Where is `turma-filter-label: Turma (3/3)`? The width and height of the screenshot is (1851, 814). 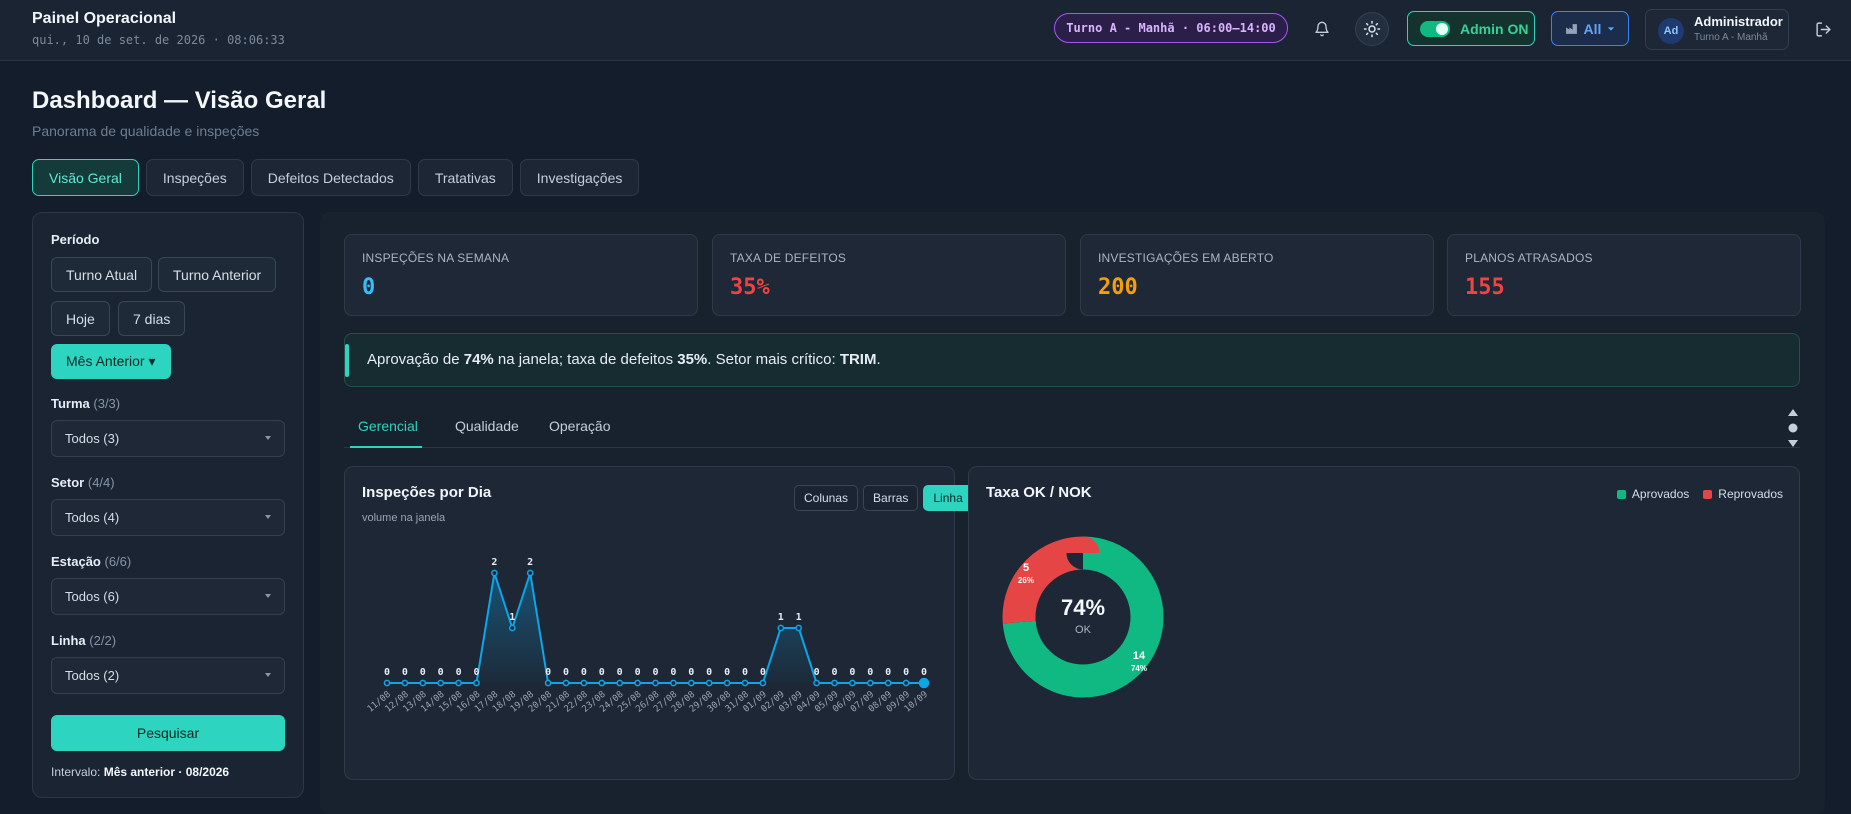
turma-filter-label: Turma (3/3) is located at coordinates (85, 403).